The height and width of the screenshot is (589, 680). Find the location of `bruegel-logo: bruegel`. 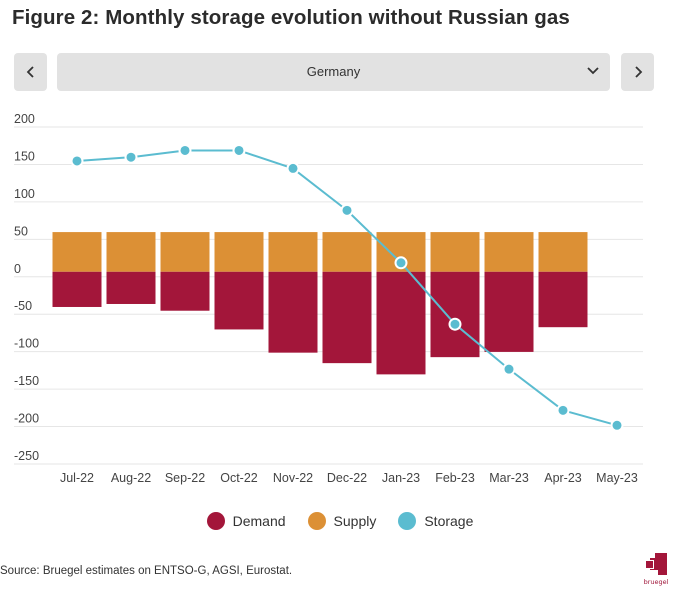

bruegel-logo: bruegel is located at coordinates (656, 568).